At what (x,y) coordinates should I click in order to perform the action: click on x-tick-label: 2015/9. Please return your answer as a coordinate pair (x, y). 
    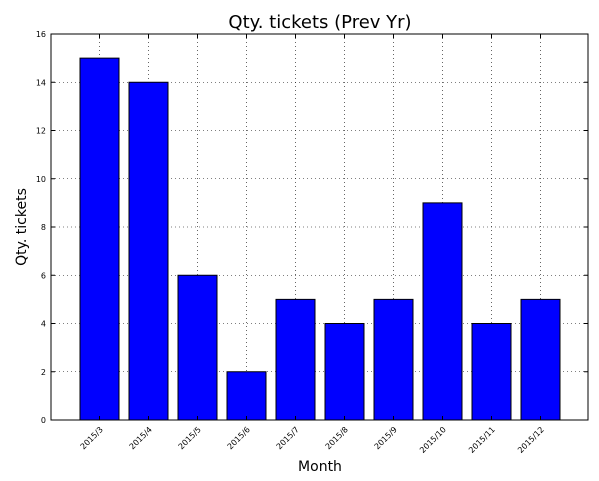
    Looking at the image, I should click on (386, 438).